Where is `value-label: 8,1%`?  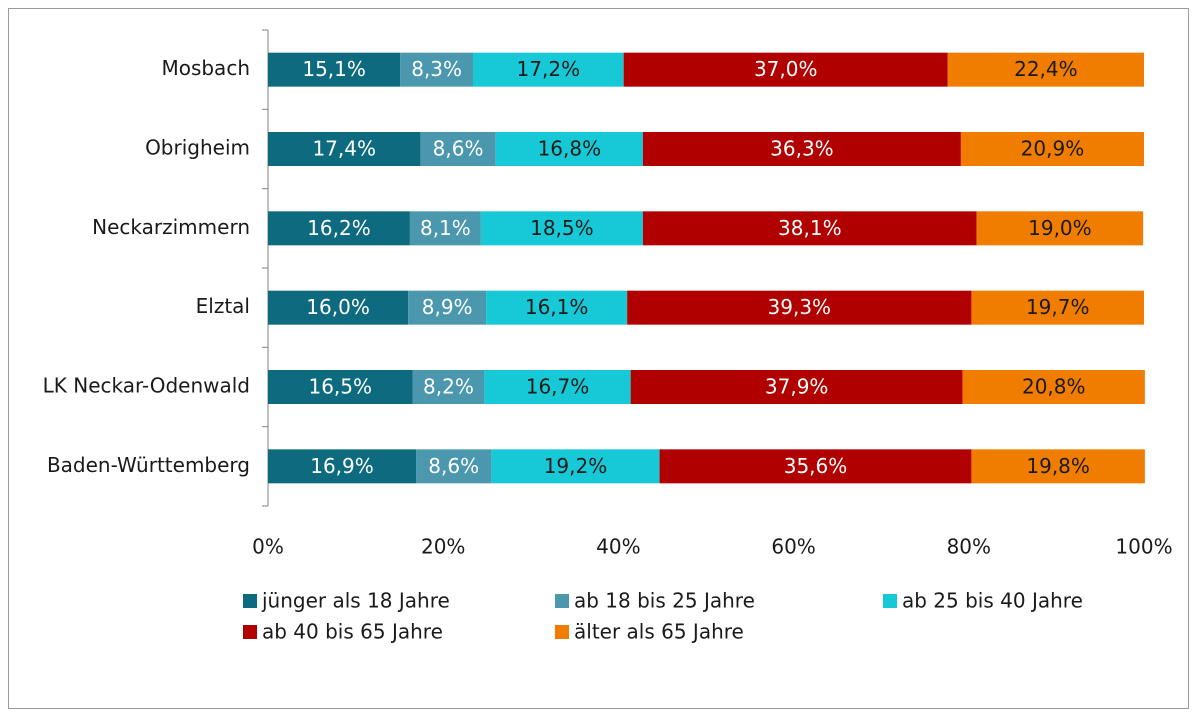
value-label: 8,1% is located at coordinates (445, 228).